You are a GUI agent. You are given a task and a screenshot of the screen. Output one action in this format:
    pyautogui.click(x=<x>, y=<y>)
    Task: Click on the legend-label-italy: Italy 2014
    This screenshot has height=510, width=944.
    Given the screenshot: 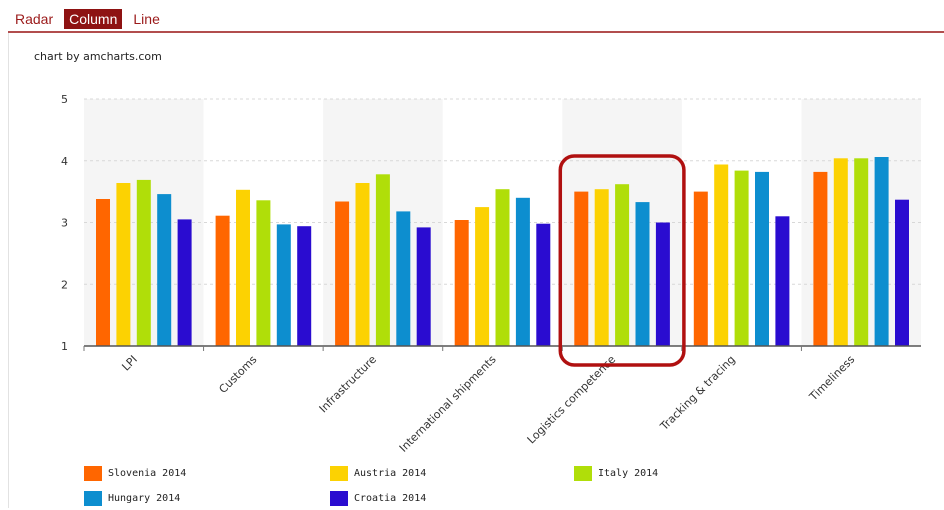 What is the action you would take?
    pyautogui.click(x=628, y=473)
    